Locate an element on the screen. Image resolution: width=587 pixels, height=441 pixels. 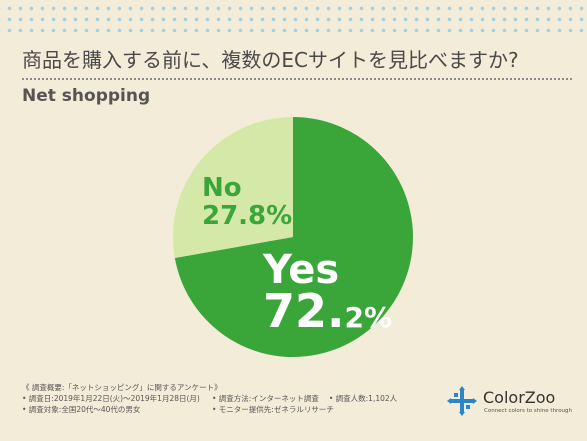
slice-label-yes-value: 72.2% is located at coordinates (327, 311).